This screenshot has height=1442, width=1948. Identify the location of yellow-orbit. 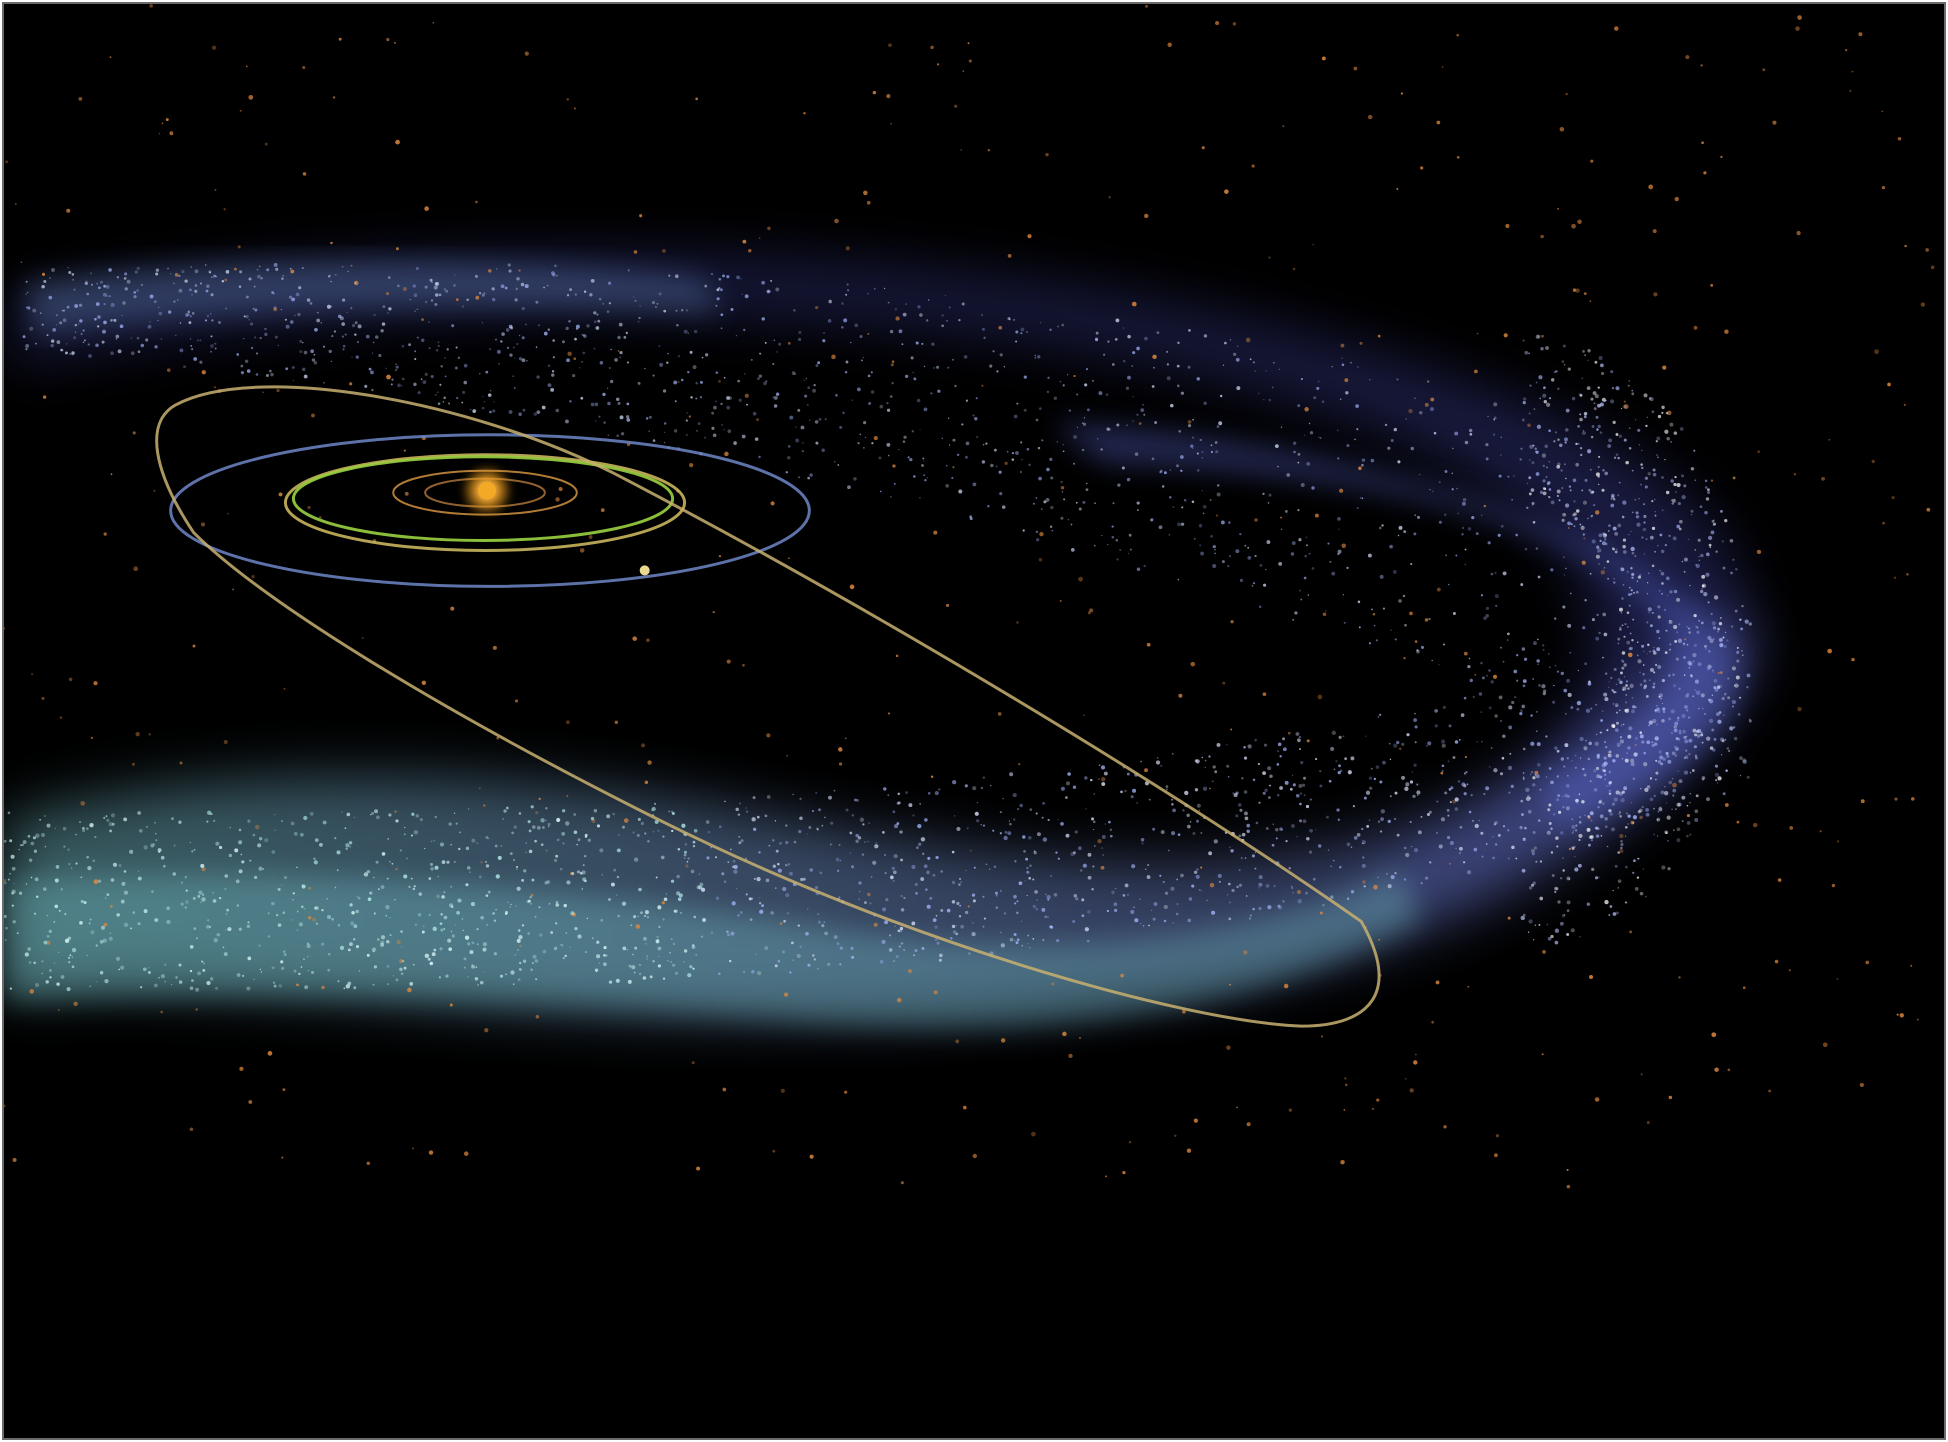
(485, 502).